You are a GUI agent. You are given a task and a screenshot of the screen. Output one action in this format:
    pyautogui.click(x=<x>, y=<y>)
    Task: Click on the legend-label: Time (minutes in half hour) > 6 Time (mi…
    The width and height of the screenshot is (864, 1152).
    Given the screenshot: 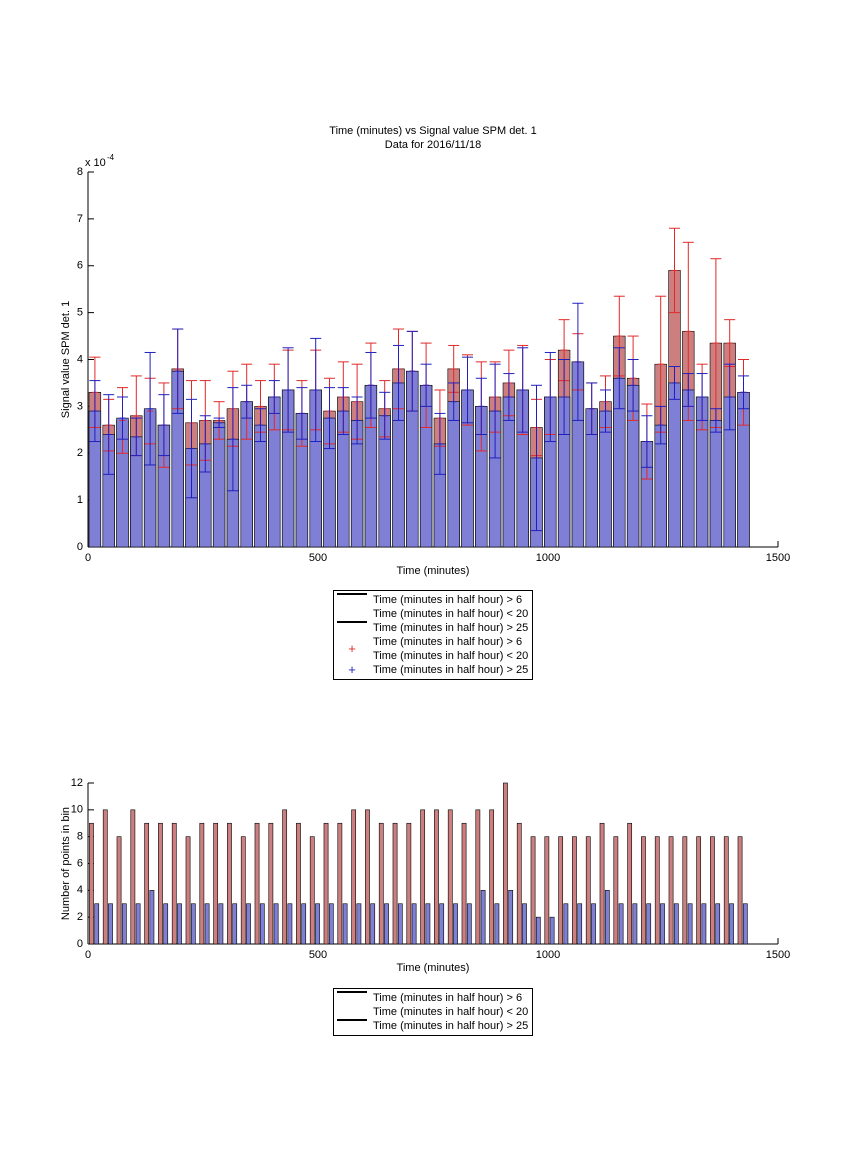 What is the action you would take?
    pyautogui.click(x=451, y=1005)
    